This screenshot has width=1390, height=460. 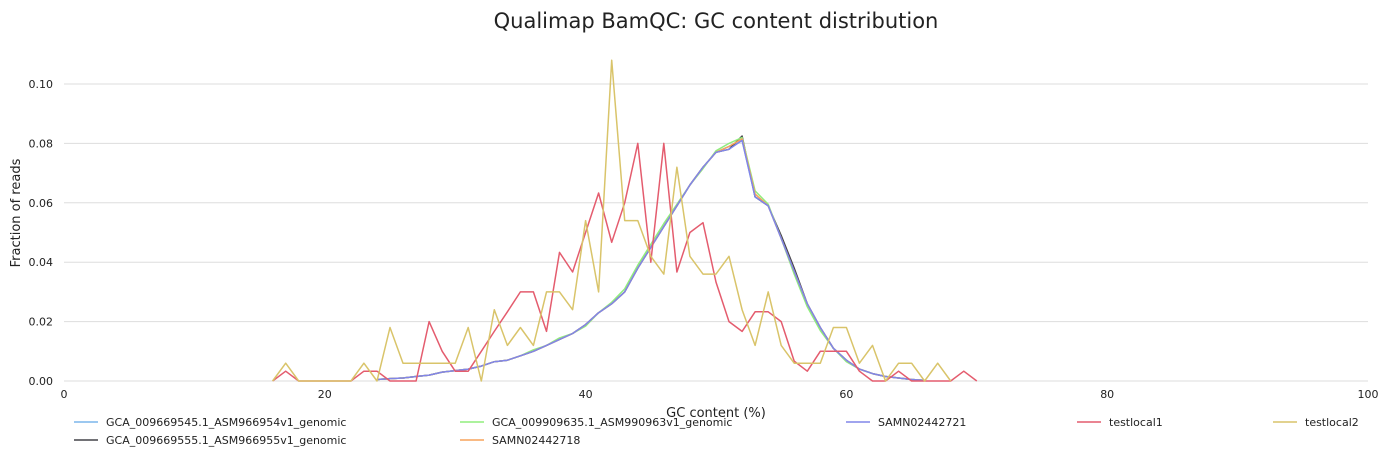 I want to click on x-tick-label: 20, so click(x=325, y=394).